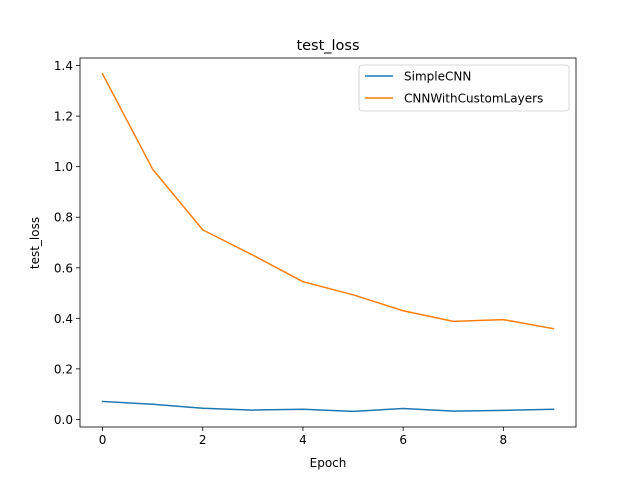 The height and width of the screenshot is (485, 640). I want to click on y-tick-label: 0.2, so click(63, 369).